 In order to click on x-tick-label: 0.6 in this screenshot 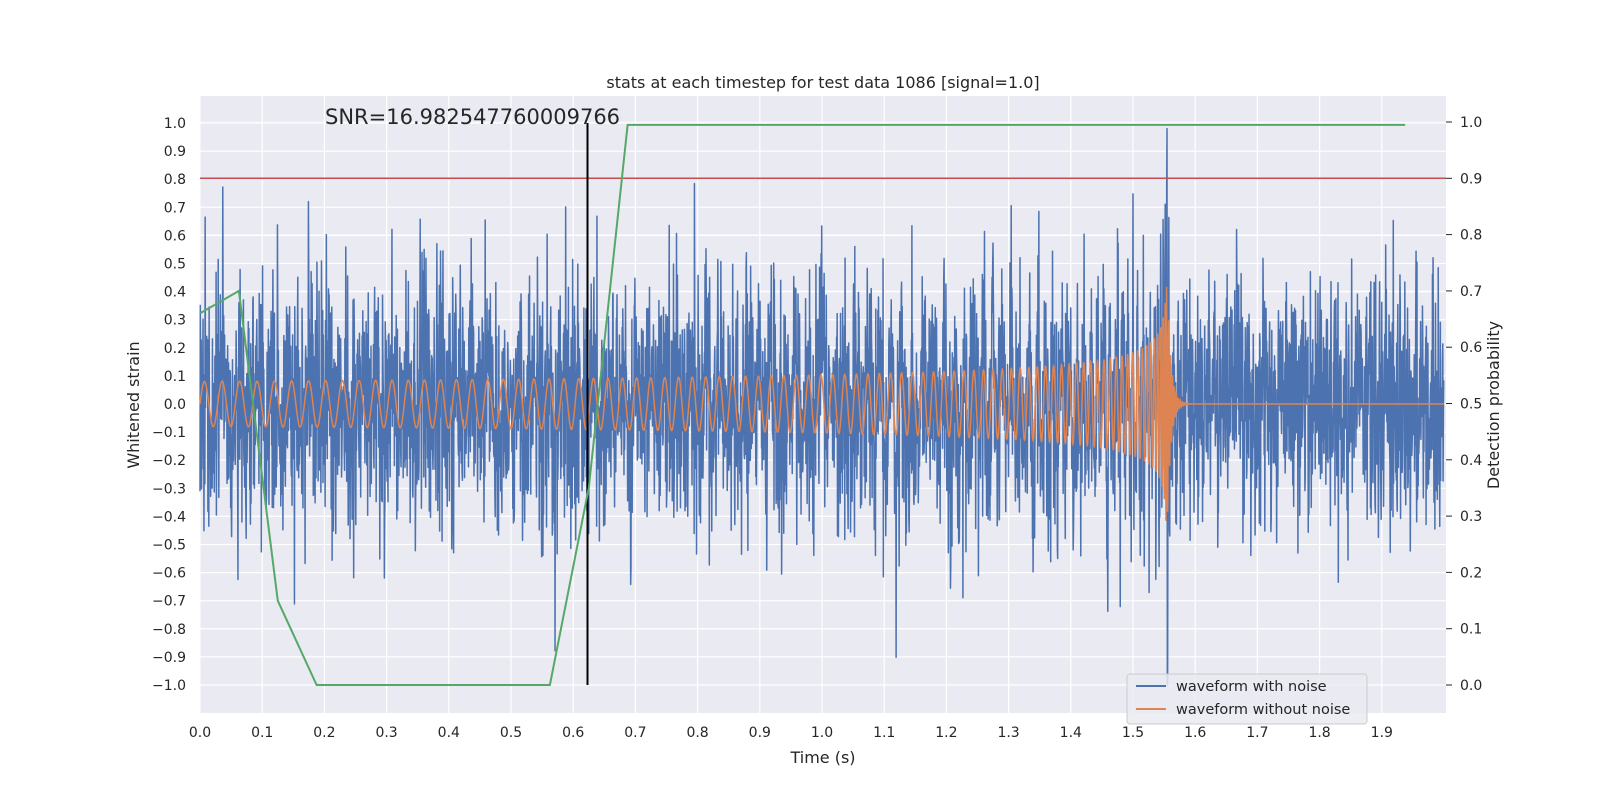, I will do `click(573, 733)`.